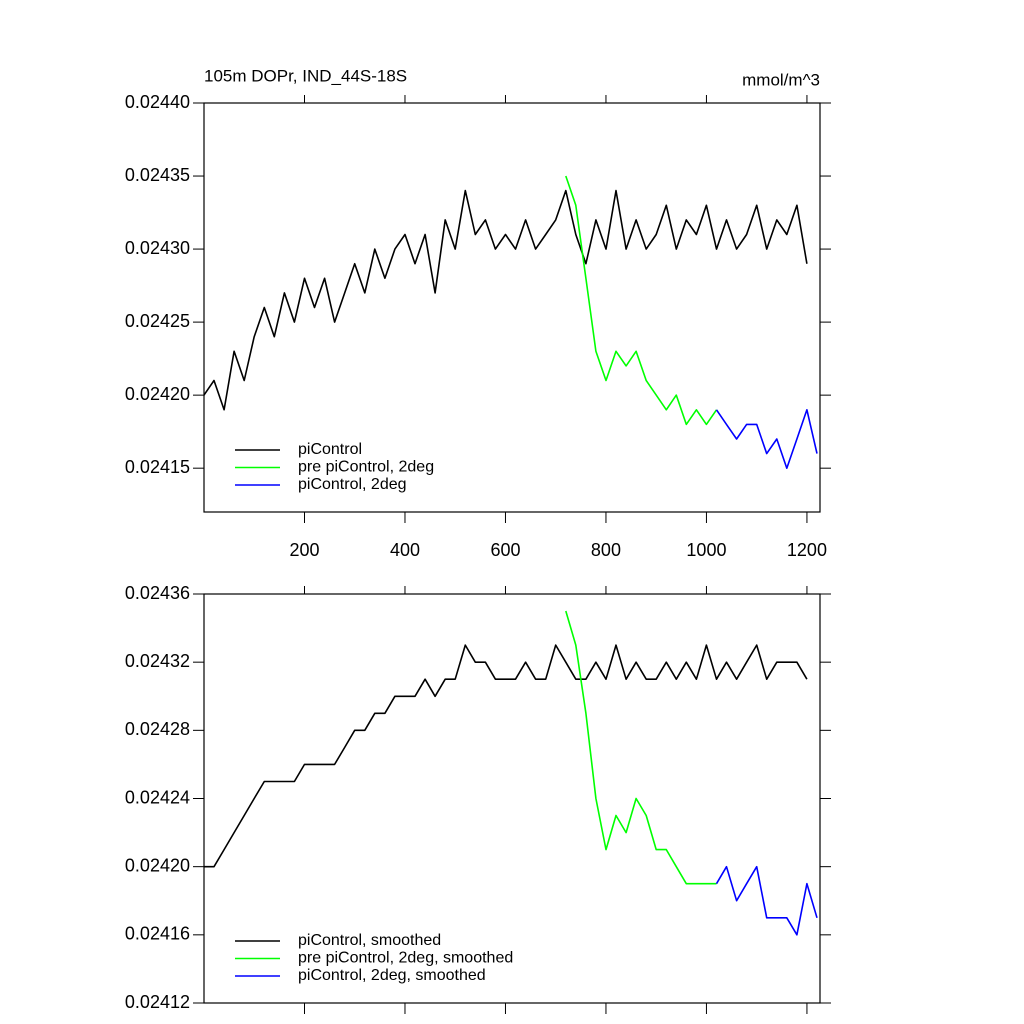 The width and height of the screenshot is (1024, 1024). Describe the element at coordinates (157, 248) in the screenshot. I see `y-tick-label: 0.02430` at that location.